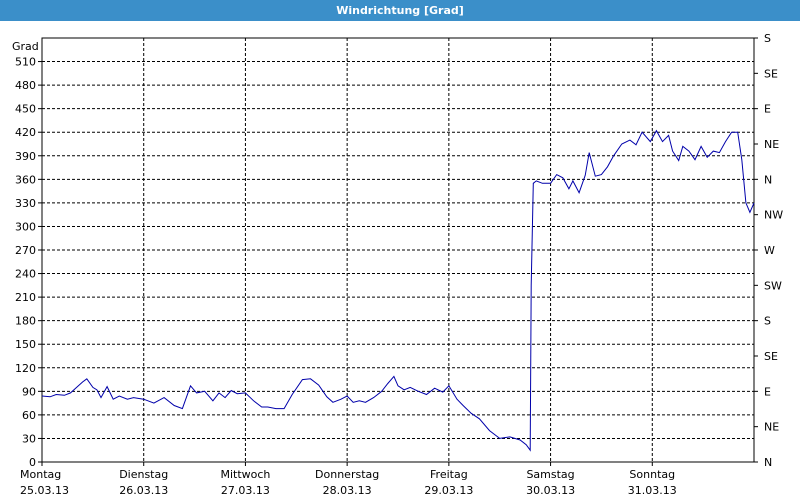 The height and width of the screenshot is (500, 800). I want to click on y-tick-label: 270, so click(25, 250).